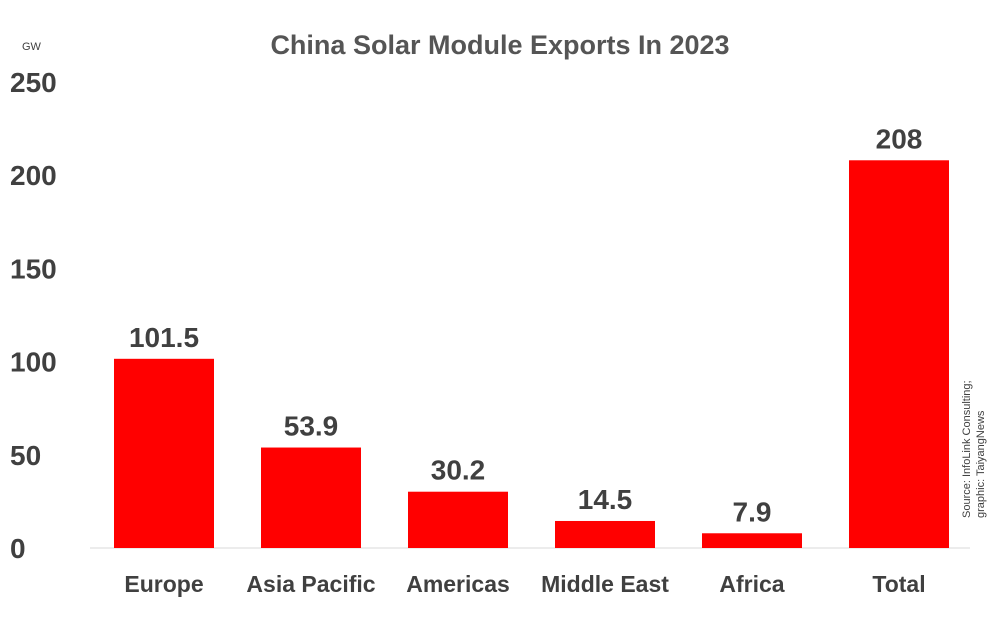  Describe the element at coordinates (33, 82) in the screenshot. I see `y-tick-label: 250` at that location.